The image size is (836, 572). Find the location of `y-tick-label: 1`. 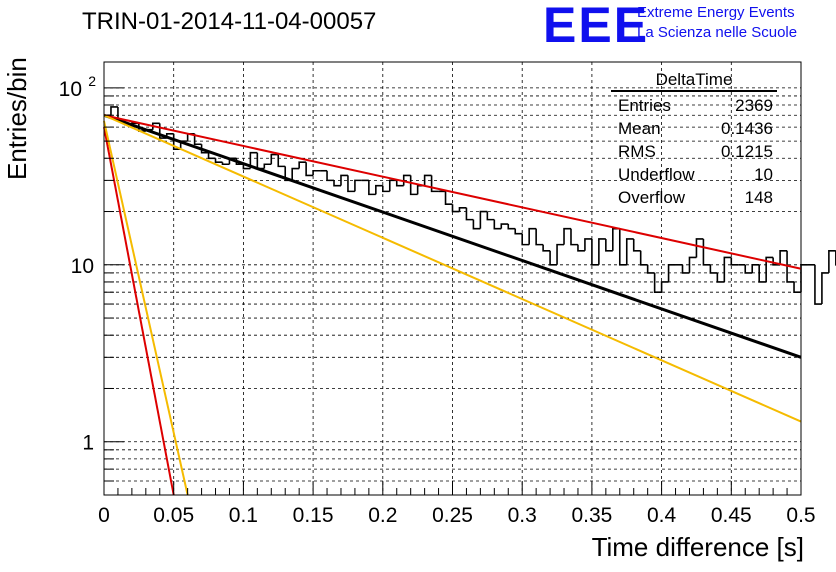

y-tick-label: 1 is located at coordinates (88, 443).